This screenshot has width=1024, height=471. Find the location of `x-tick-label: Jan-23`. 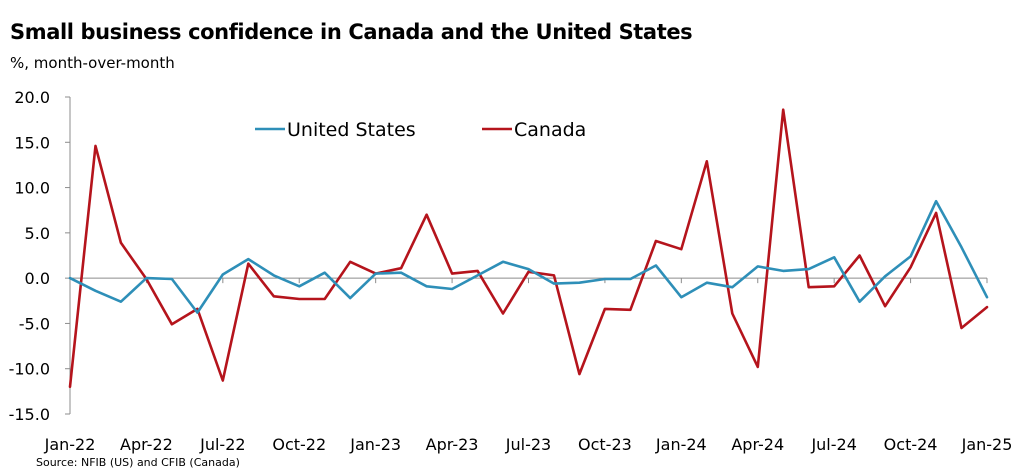

x-tick-label: Jan-23 is located at coordinates (375, 444).